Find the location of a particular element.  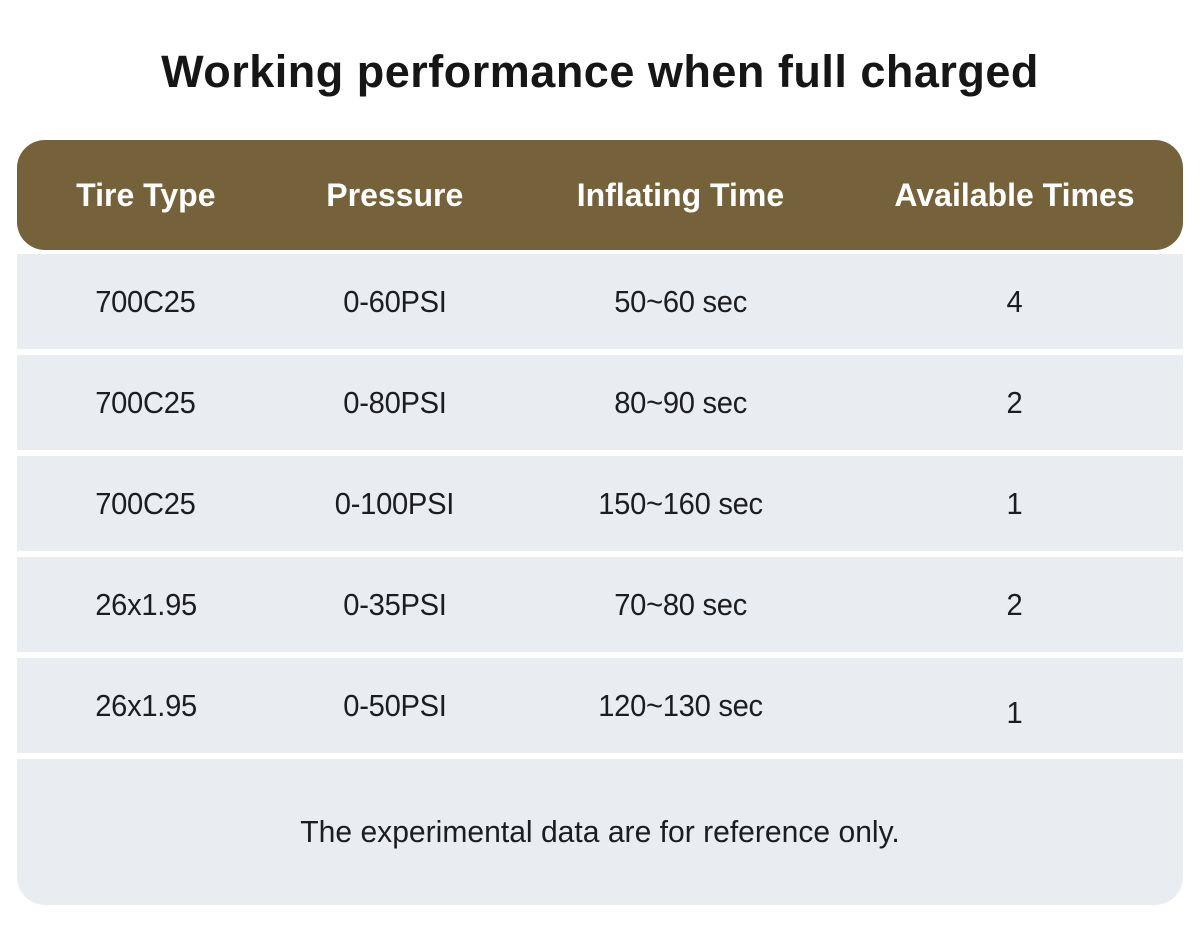

cell-value: 0-50PSI is located at coordinates (395, 705).